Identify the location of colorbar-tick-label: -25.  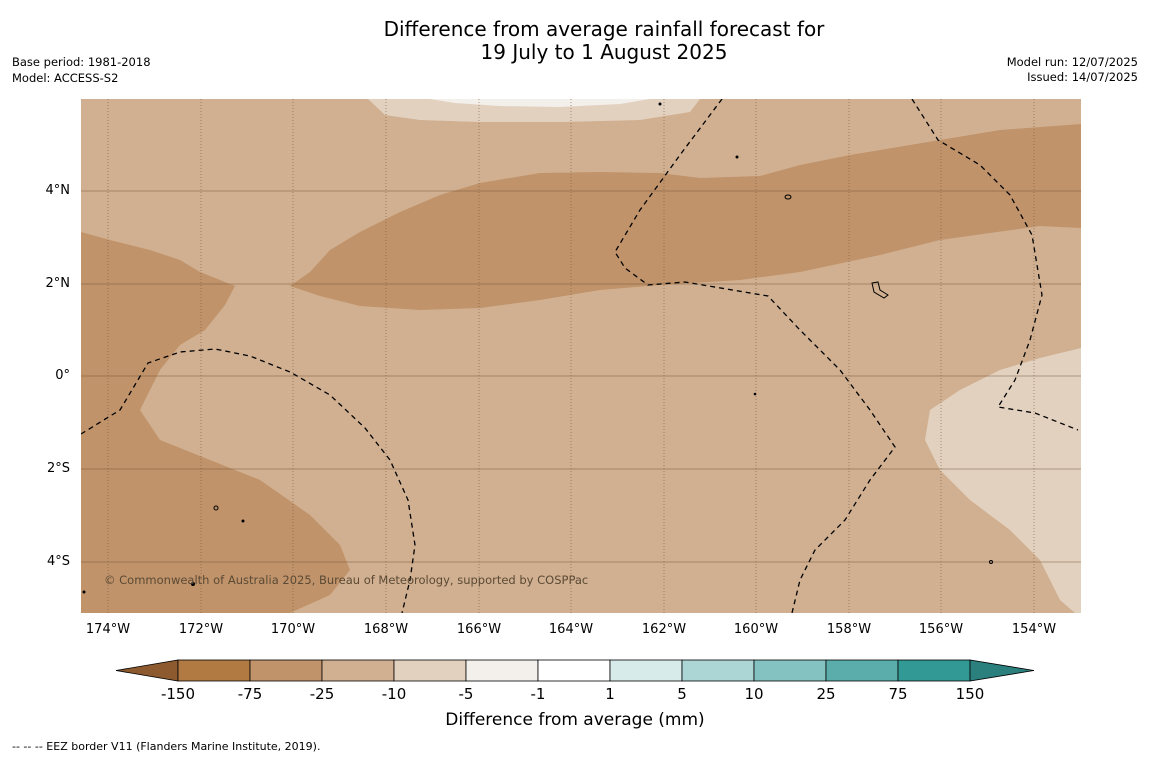
(322, 694).